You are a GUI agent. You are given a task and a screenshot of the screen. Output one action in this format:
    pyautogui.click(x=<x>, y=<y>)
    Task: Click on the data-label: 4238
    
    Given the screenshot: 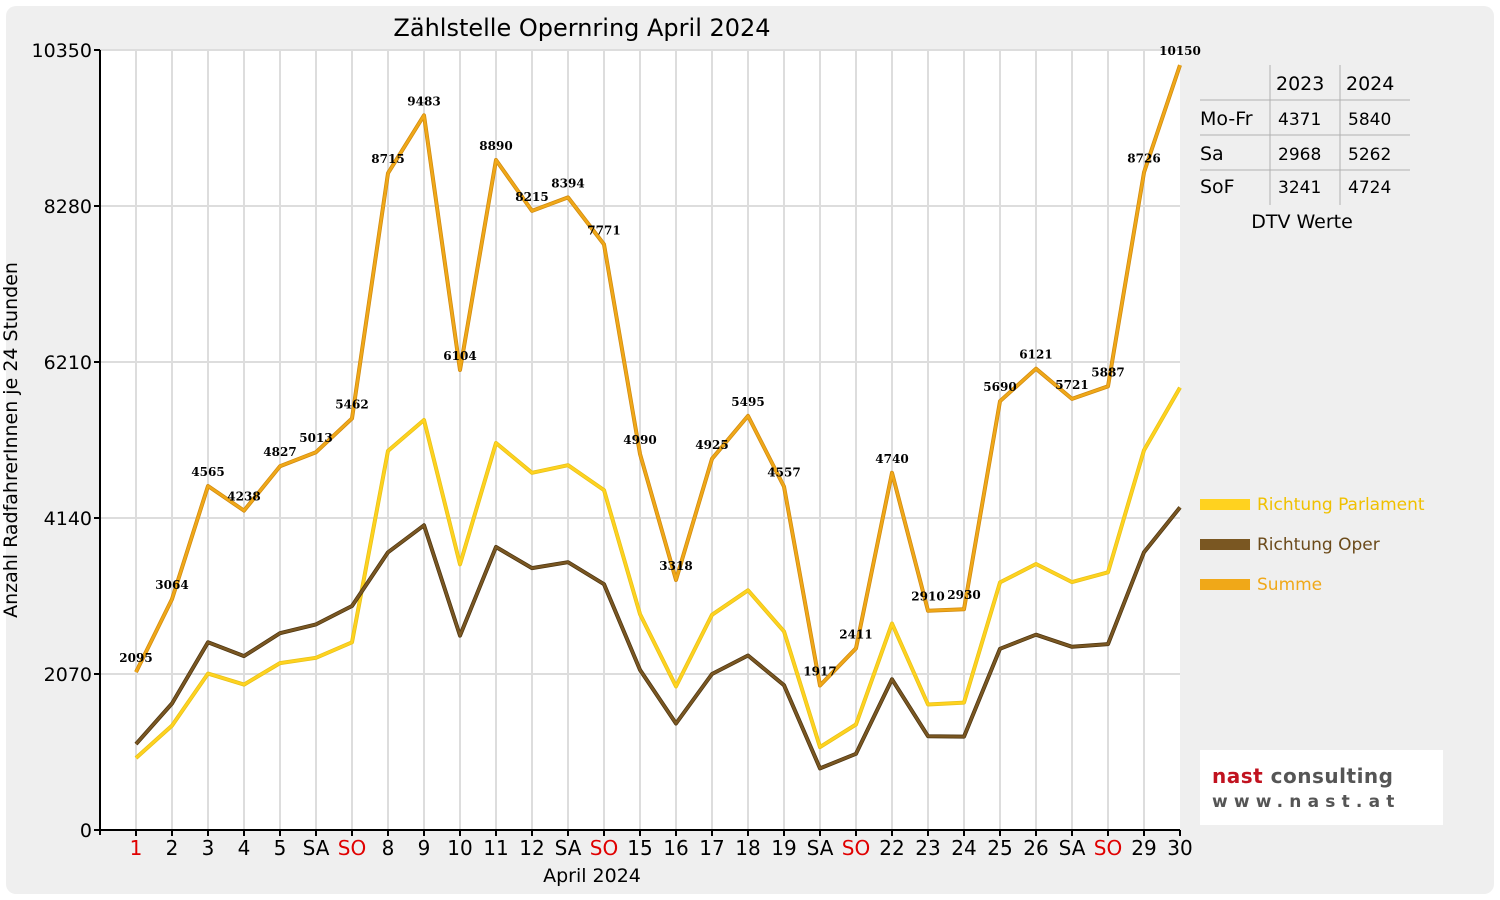 What is the action you would take?
    pyautogui.click(x=243, y=497)
    